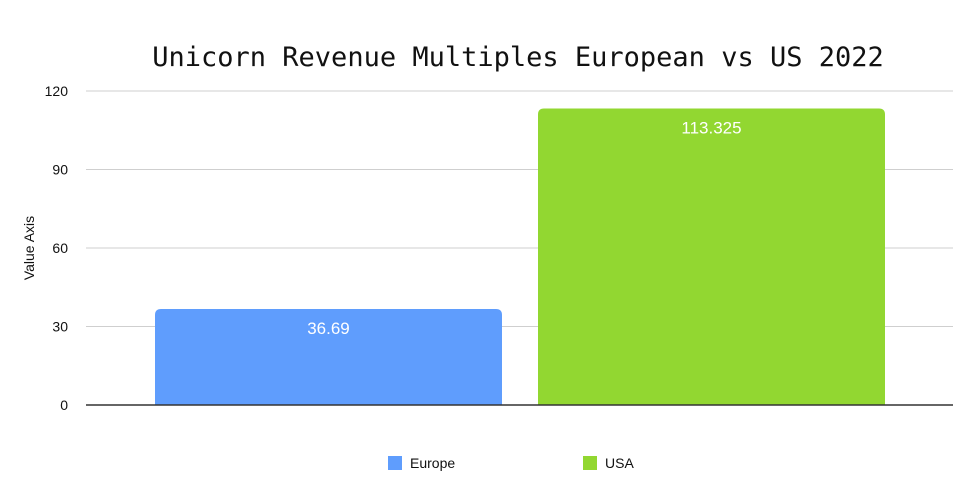 The width and height of the screenshot is (973, 498). Describe the element at coordinates (64, 405) in the screenshot. I see `y-tick-label: 0` at that location.